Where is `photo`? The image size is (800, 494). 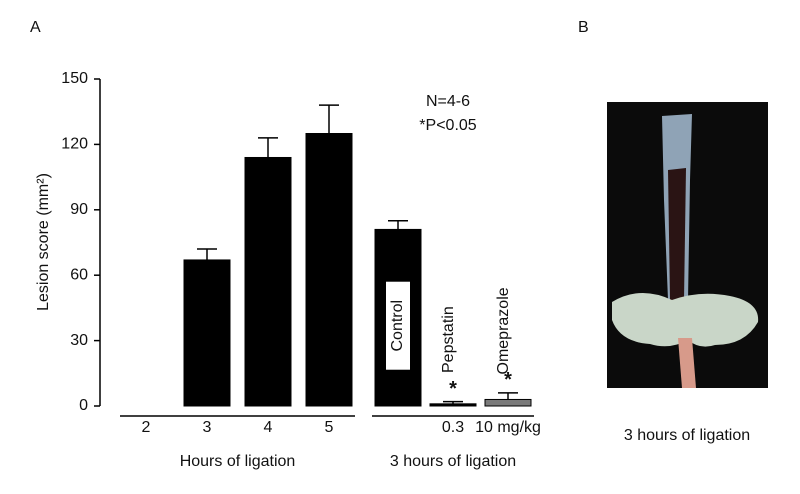
photo is located at coordinates (687, 245).